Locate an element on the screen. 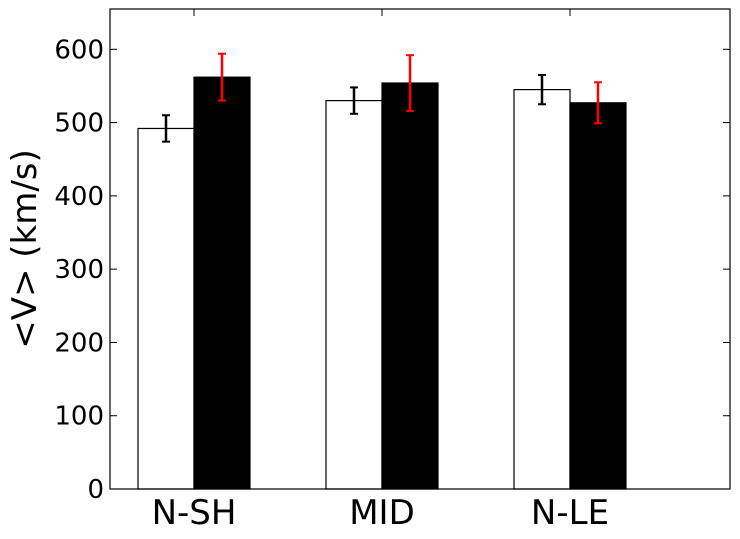 This screenshot has width=740, height=539. bar-series2-mid is located at coordinates (410, 286).